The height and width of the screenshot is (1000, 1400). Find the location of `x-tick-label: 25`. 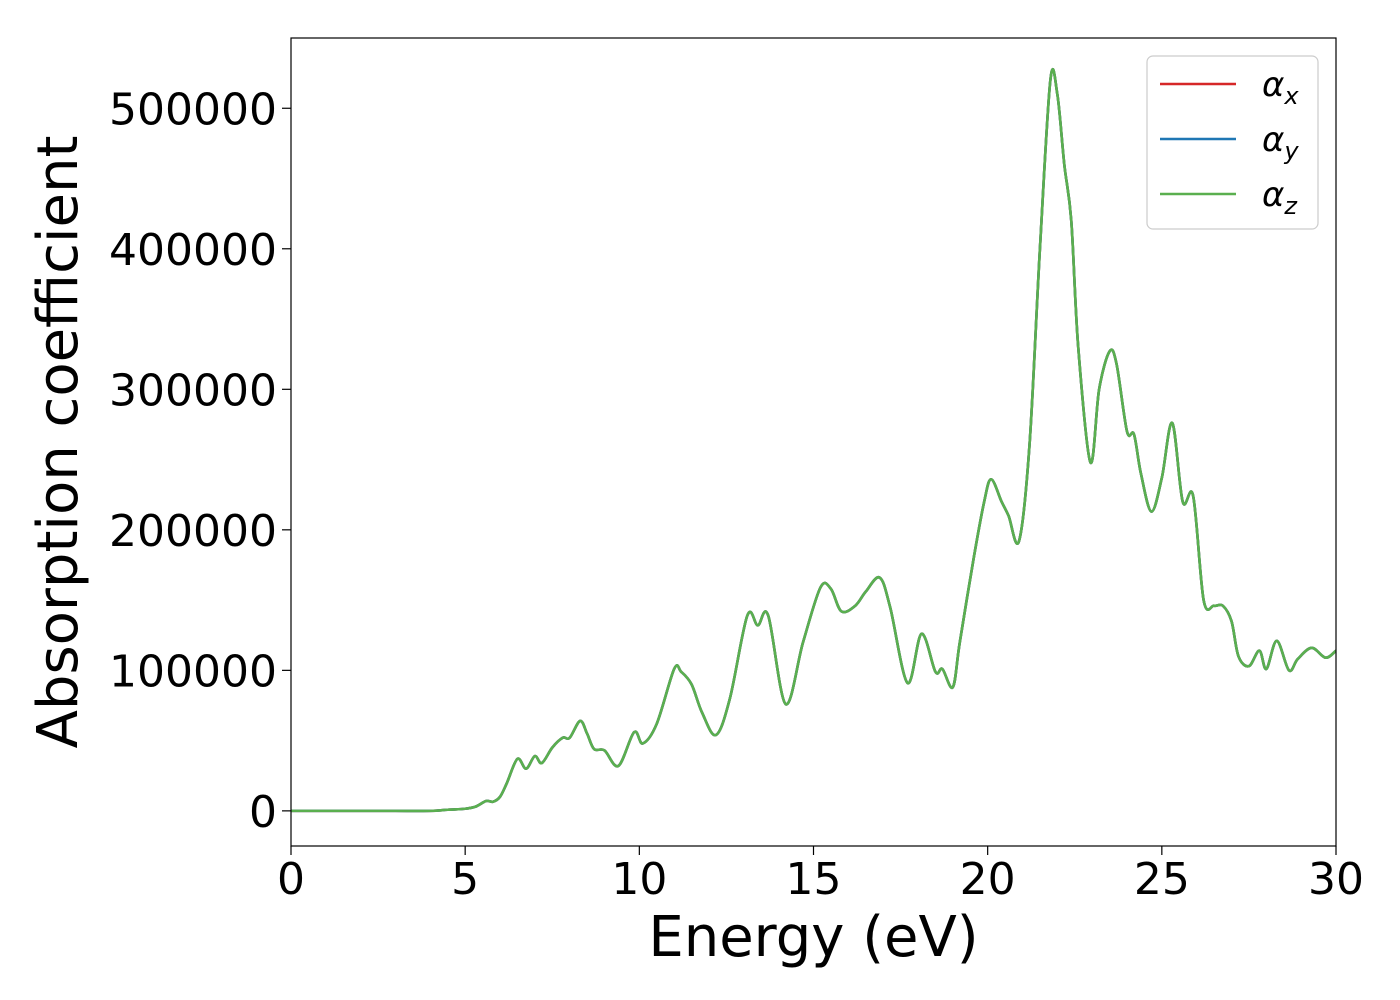

x-tick-label: 25 is located at coordinates (1162, 879).